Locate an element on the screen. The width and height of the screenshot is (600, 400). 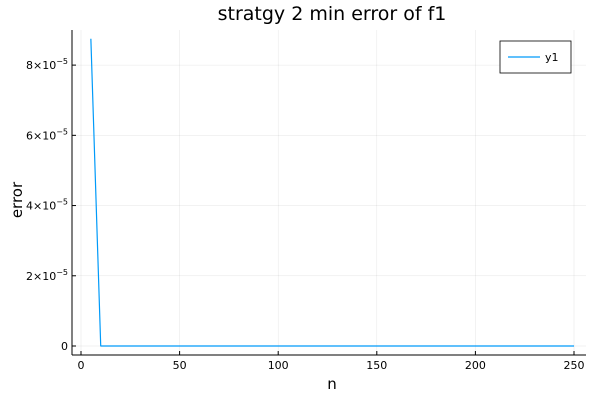
x-tick-label: 200 is located at coordinates (475, 365).